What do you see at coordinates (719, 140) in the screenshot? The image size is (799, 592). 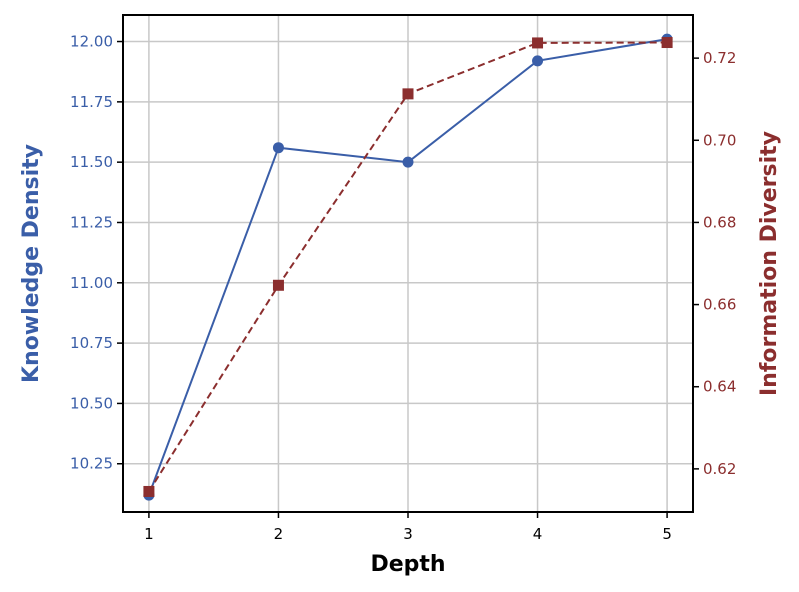 I see `right-y-tick-label: 0.70` at bounding box center [719, 140].